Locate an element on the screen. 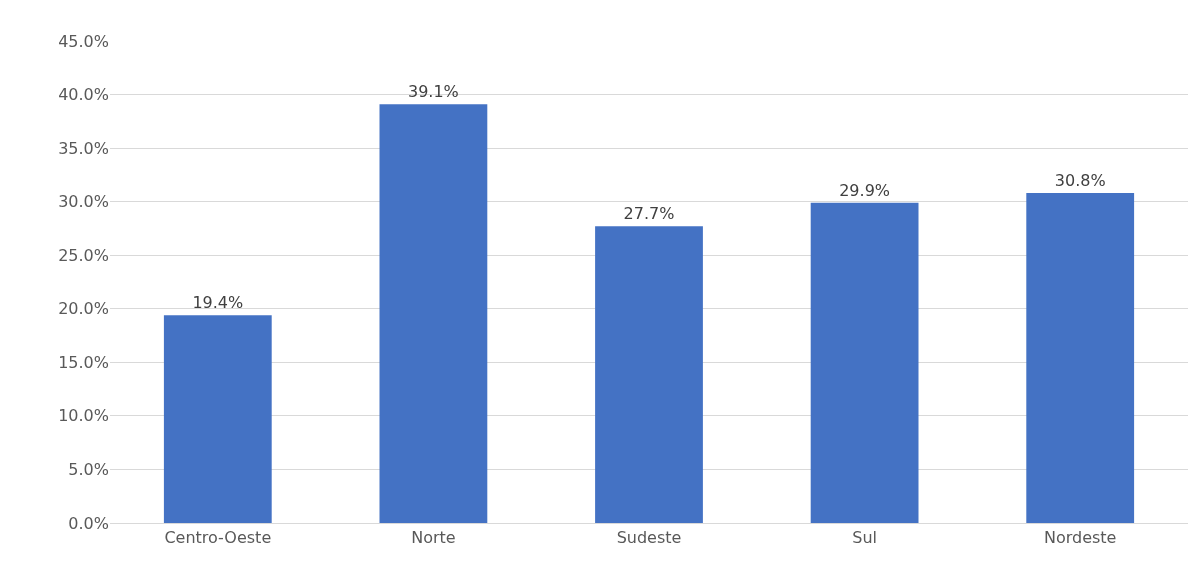 The image size is (1200, 582). data-label: 30.8% is located at coordinates (1080, 181).